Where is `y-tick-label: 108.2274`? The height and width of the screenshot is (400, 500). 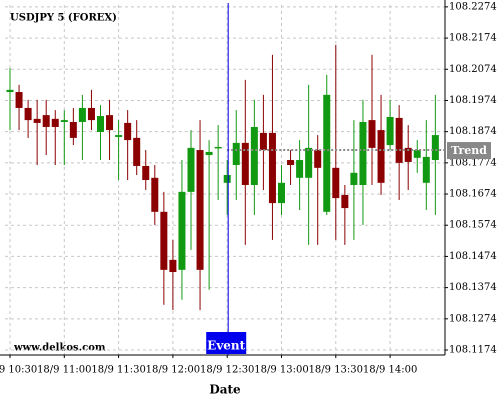 y-tick-label: 108.2274 is located at coordinates (473, 6).